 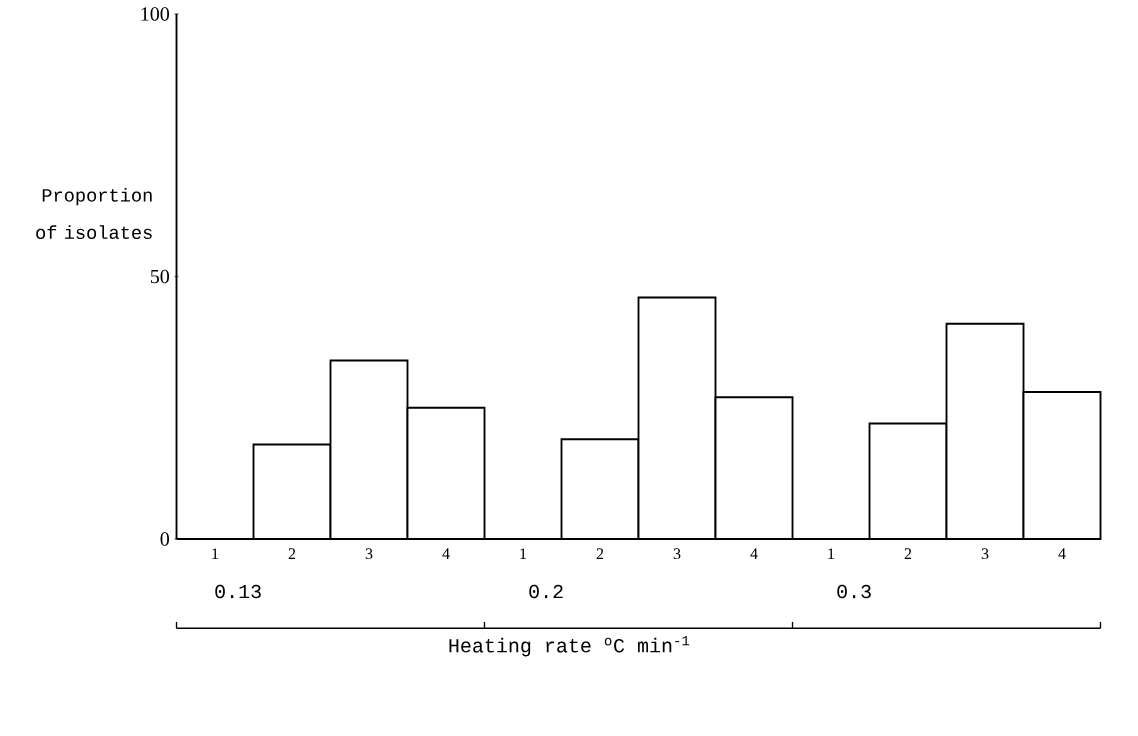 I want to click on x-axis-title: Heating rate $^{o}$C min$^{-1}$, so click(x=569, y=646).